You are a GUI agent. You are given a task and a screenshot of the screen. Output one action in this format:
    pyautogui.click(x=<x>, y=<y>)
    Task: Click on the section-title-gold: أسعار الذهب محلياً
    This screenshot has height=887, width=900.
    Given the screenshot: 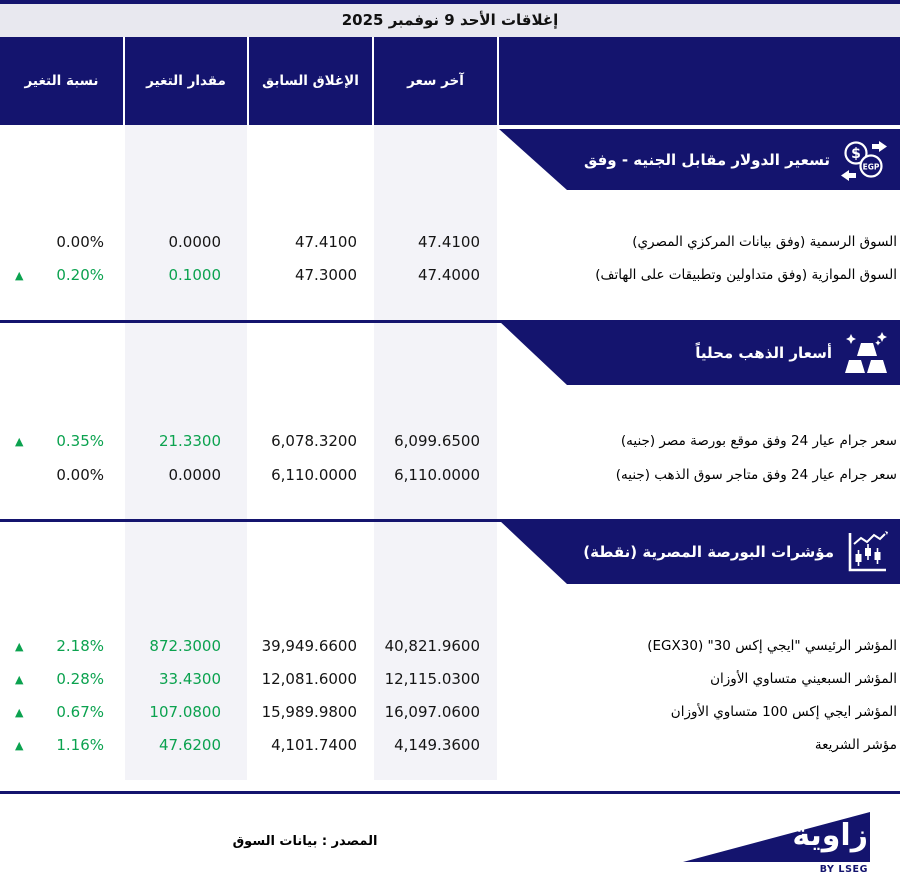 What is the action you would take?
    pyautogui.click(x=763, y=353)
    